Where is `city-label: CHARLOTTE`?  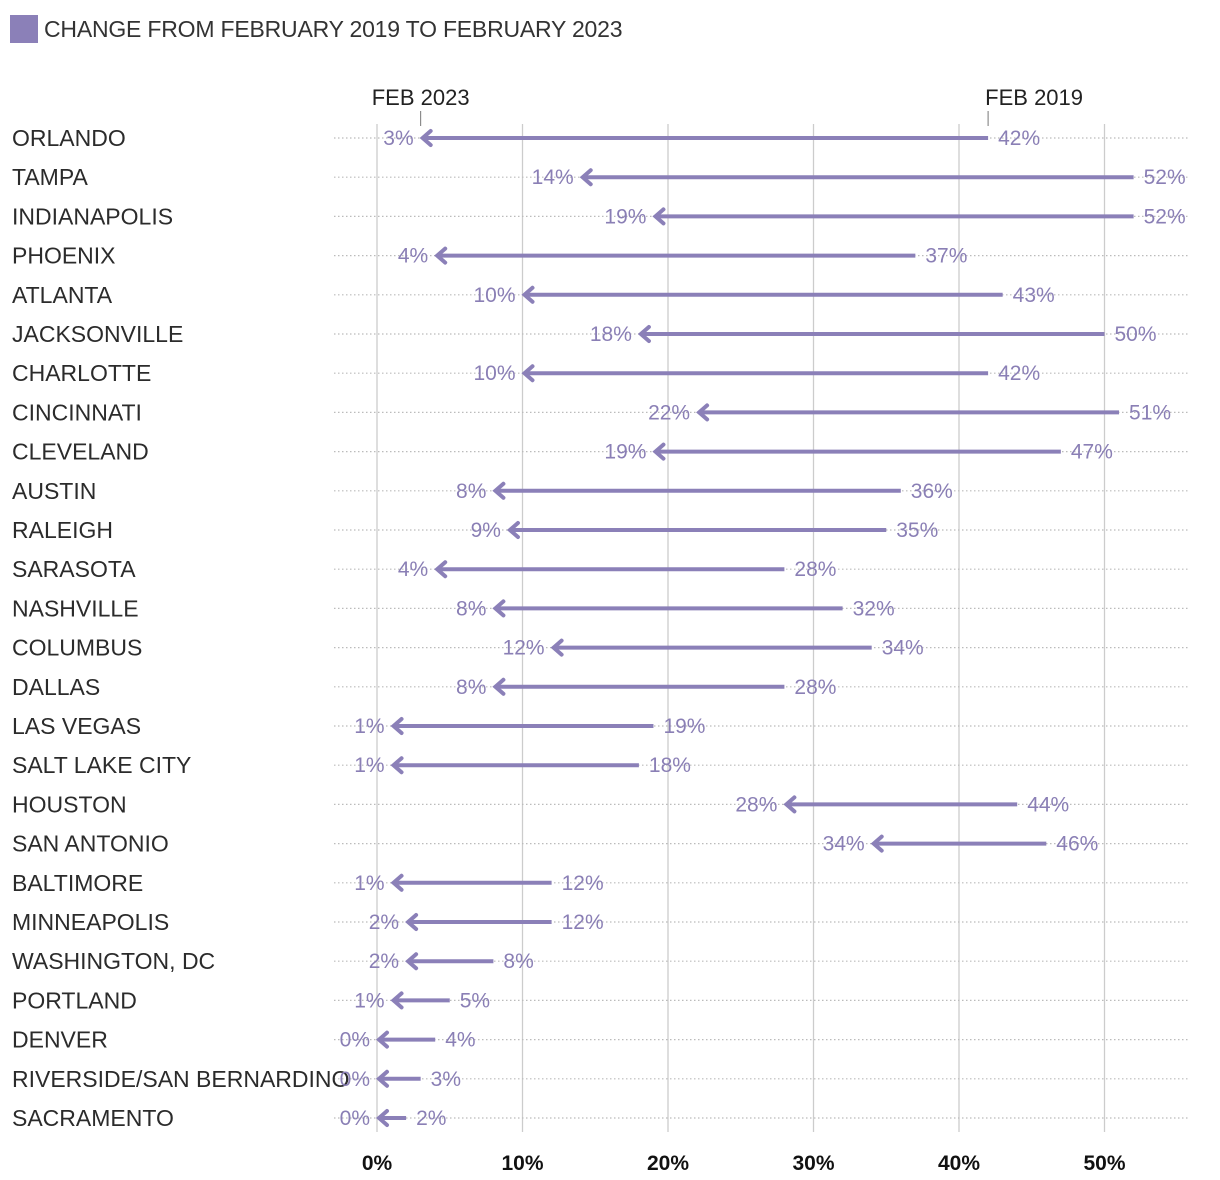
city-label: CHARLOTTE is located at coordinates (81, 373).